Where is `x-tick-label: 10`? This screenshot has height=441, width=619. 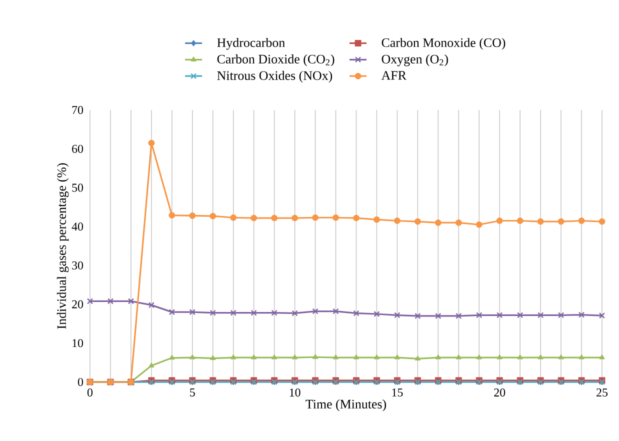 x-tick-label: 10 is located at coordinates (295, 392).